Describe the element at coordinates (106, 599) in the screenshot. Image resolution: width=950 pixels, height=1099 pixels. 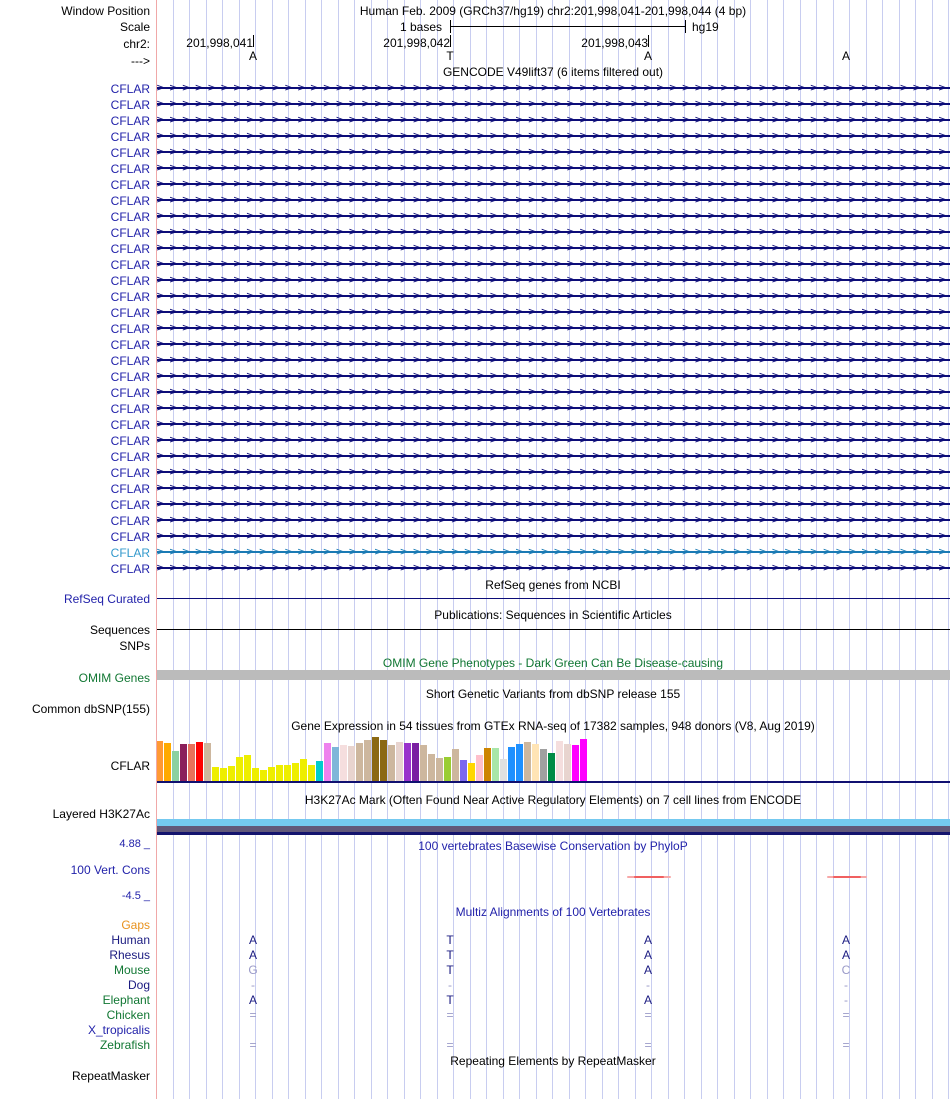
I see `refseq-track-label: RefSeq Curated` at that location.